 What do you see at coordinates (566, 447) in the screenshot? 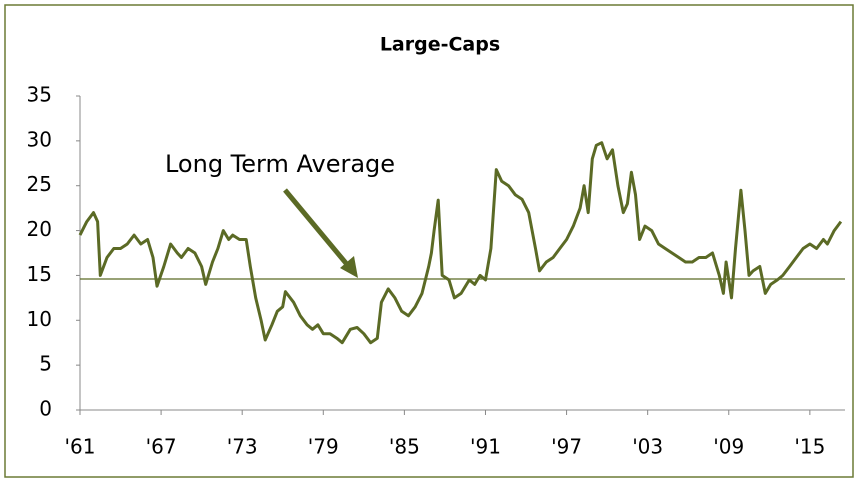
I see `x-tick-label: '97` at bounding box center [566, 447].